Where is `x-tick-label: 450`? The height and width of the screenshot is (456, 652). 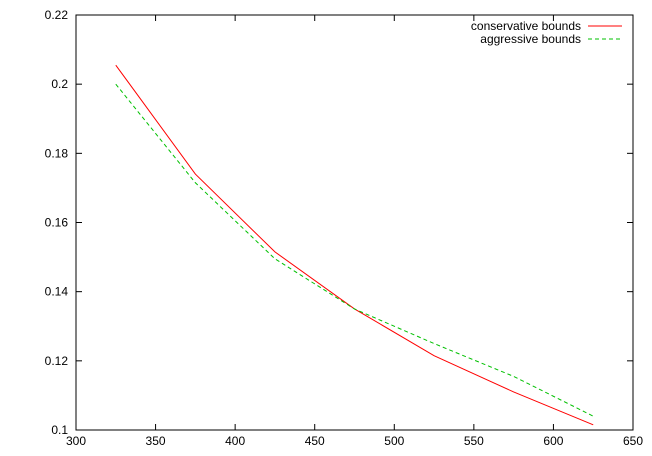 x-tick-label: 450 is located at coordinates (315, 441).